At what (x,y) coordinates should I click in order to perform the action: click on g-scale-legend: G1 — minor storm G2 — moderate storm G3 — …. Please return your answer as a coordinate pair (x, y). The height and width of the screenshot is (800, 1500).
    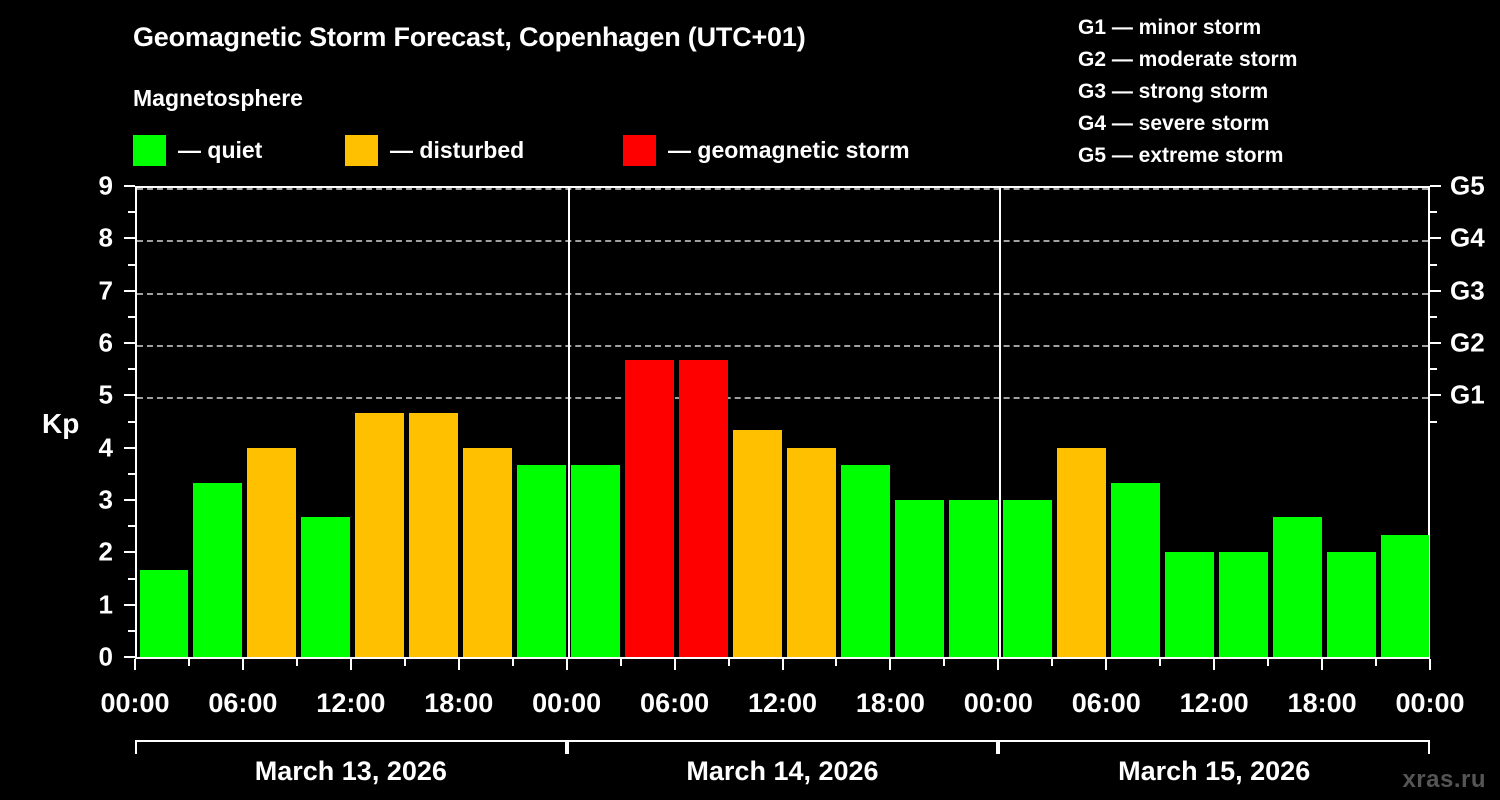
    Looking at the image, I should click on (1187, 92).